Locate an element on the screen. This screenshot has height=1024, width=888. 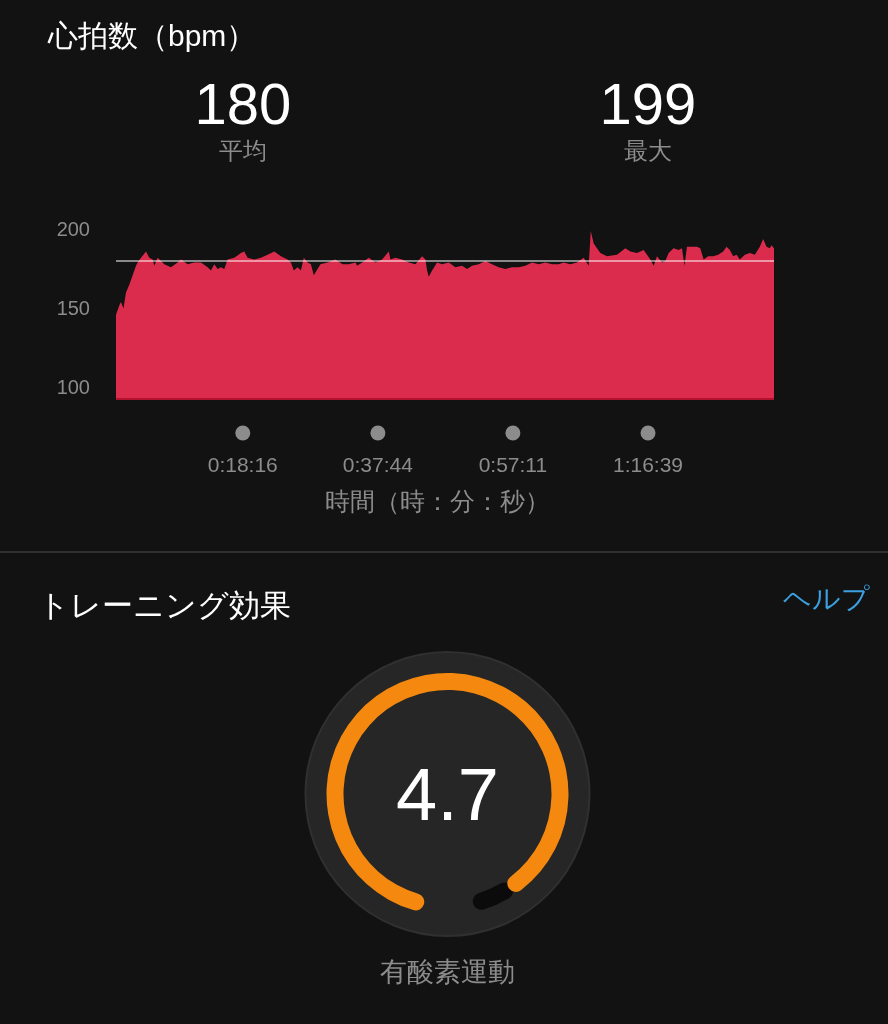
y-tick-label: 150 is located at coordinates (73, 308).